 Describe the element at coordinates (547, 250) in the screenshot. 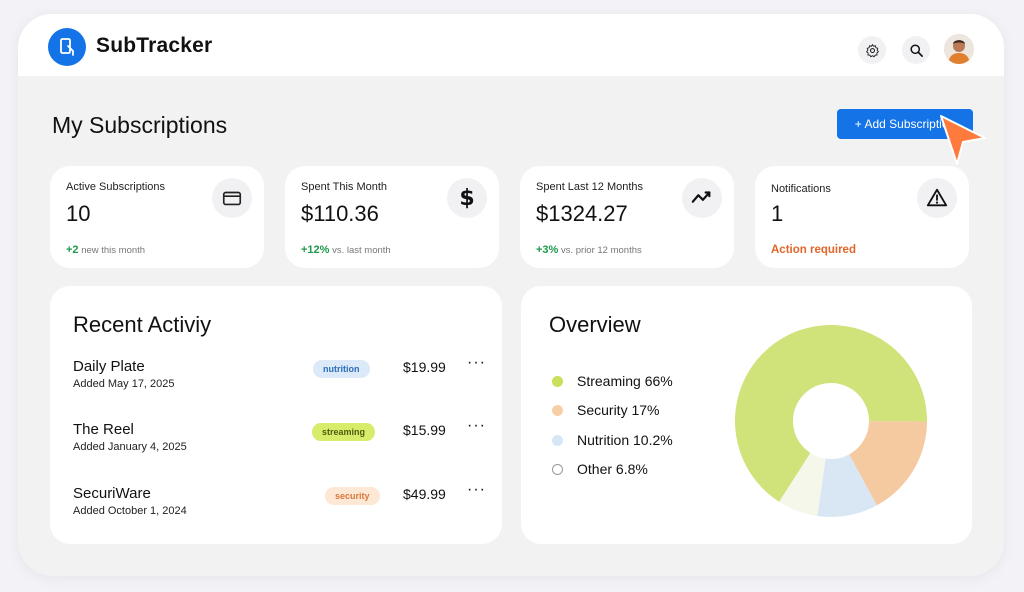

I see `stat-delta: +3%` at that location.